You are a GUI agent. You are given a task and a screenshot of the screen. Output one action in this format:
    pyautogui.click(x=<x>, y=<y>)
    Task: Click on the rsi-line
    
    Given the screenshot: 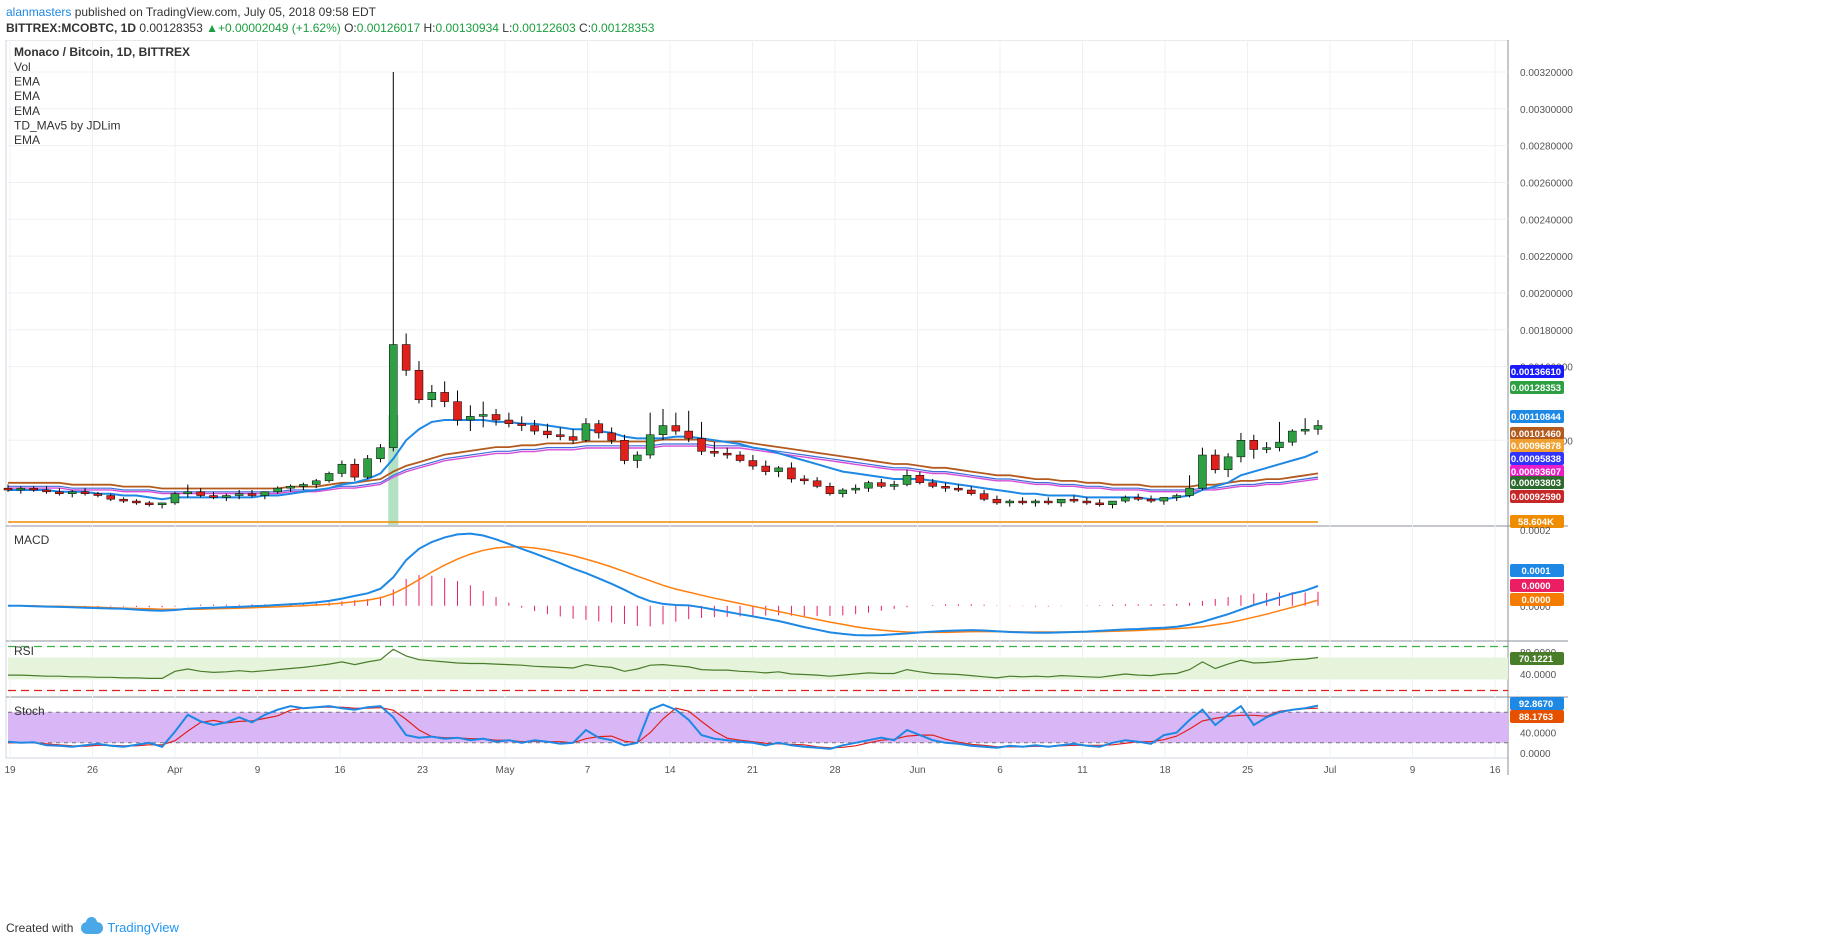 What is the action you would take?
    pyautogui.click(x=663, y=664)
    